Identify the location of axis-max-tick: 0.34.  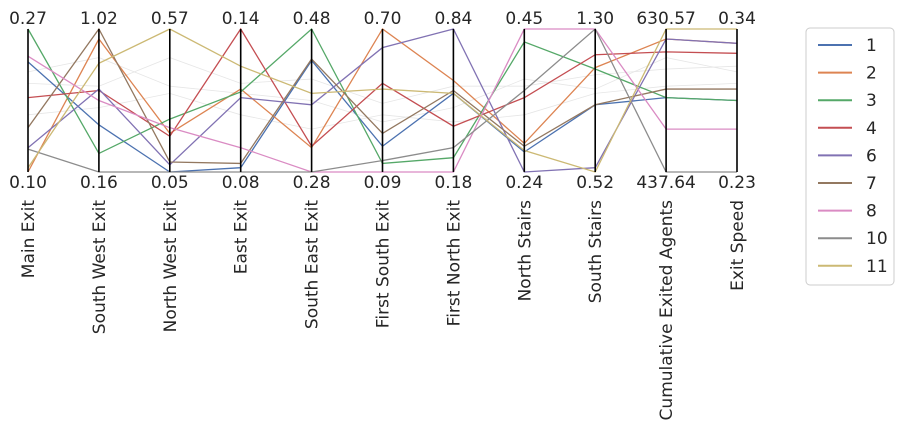
(737, 19).